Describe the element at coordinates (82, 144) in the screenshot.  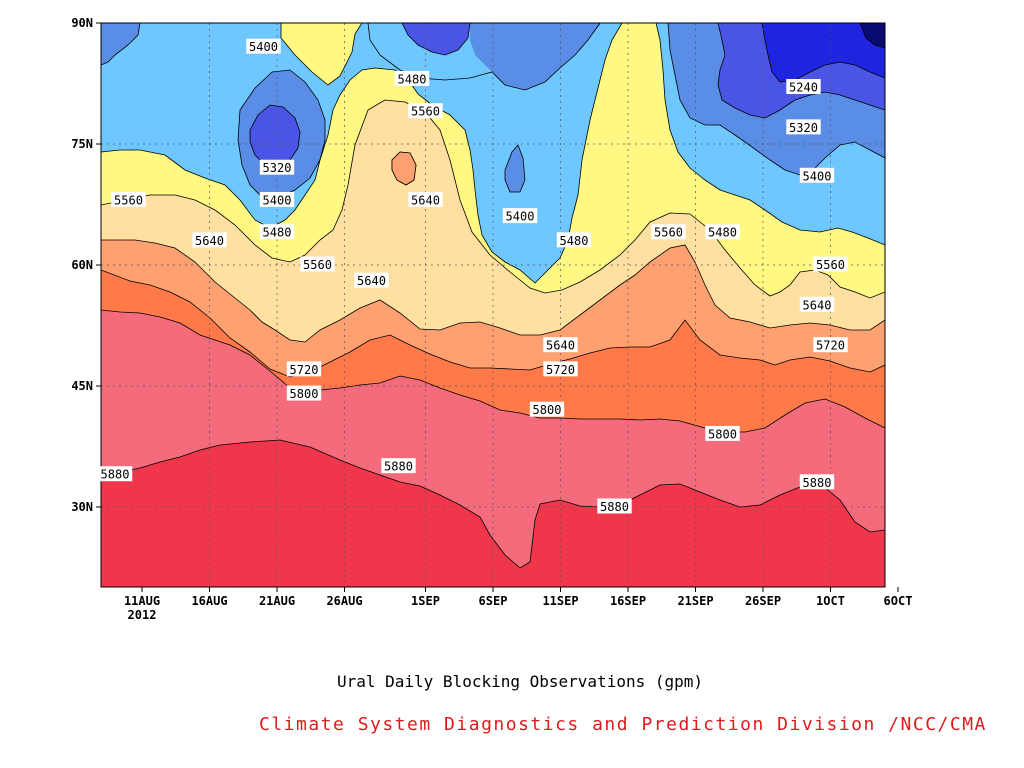
I see `y-tick-label-75N: 75N` at that location.